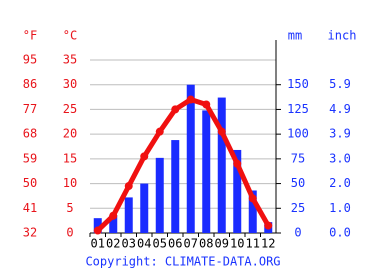 The width and height of the screenshot is (365, 273). I want to click on y-tick-label: 30, so click(70, 84).